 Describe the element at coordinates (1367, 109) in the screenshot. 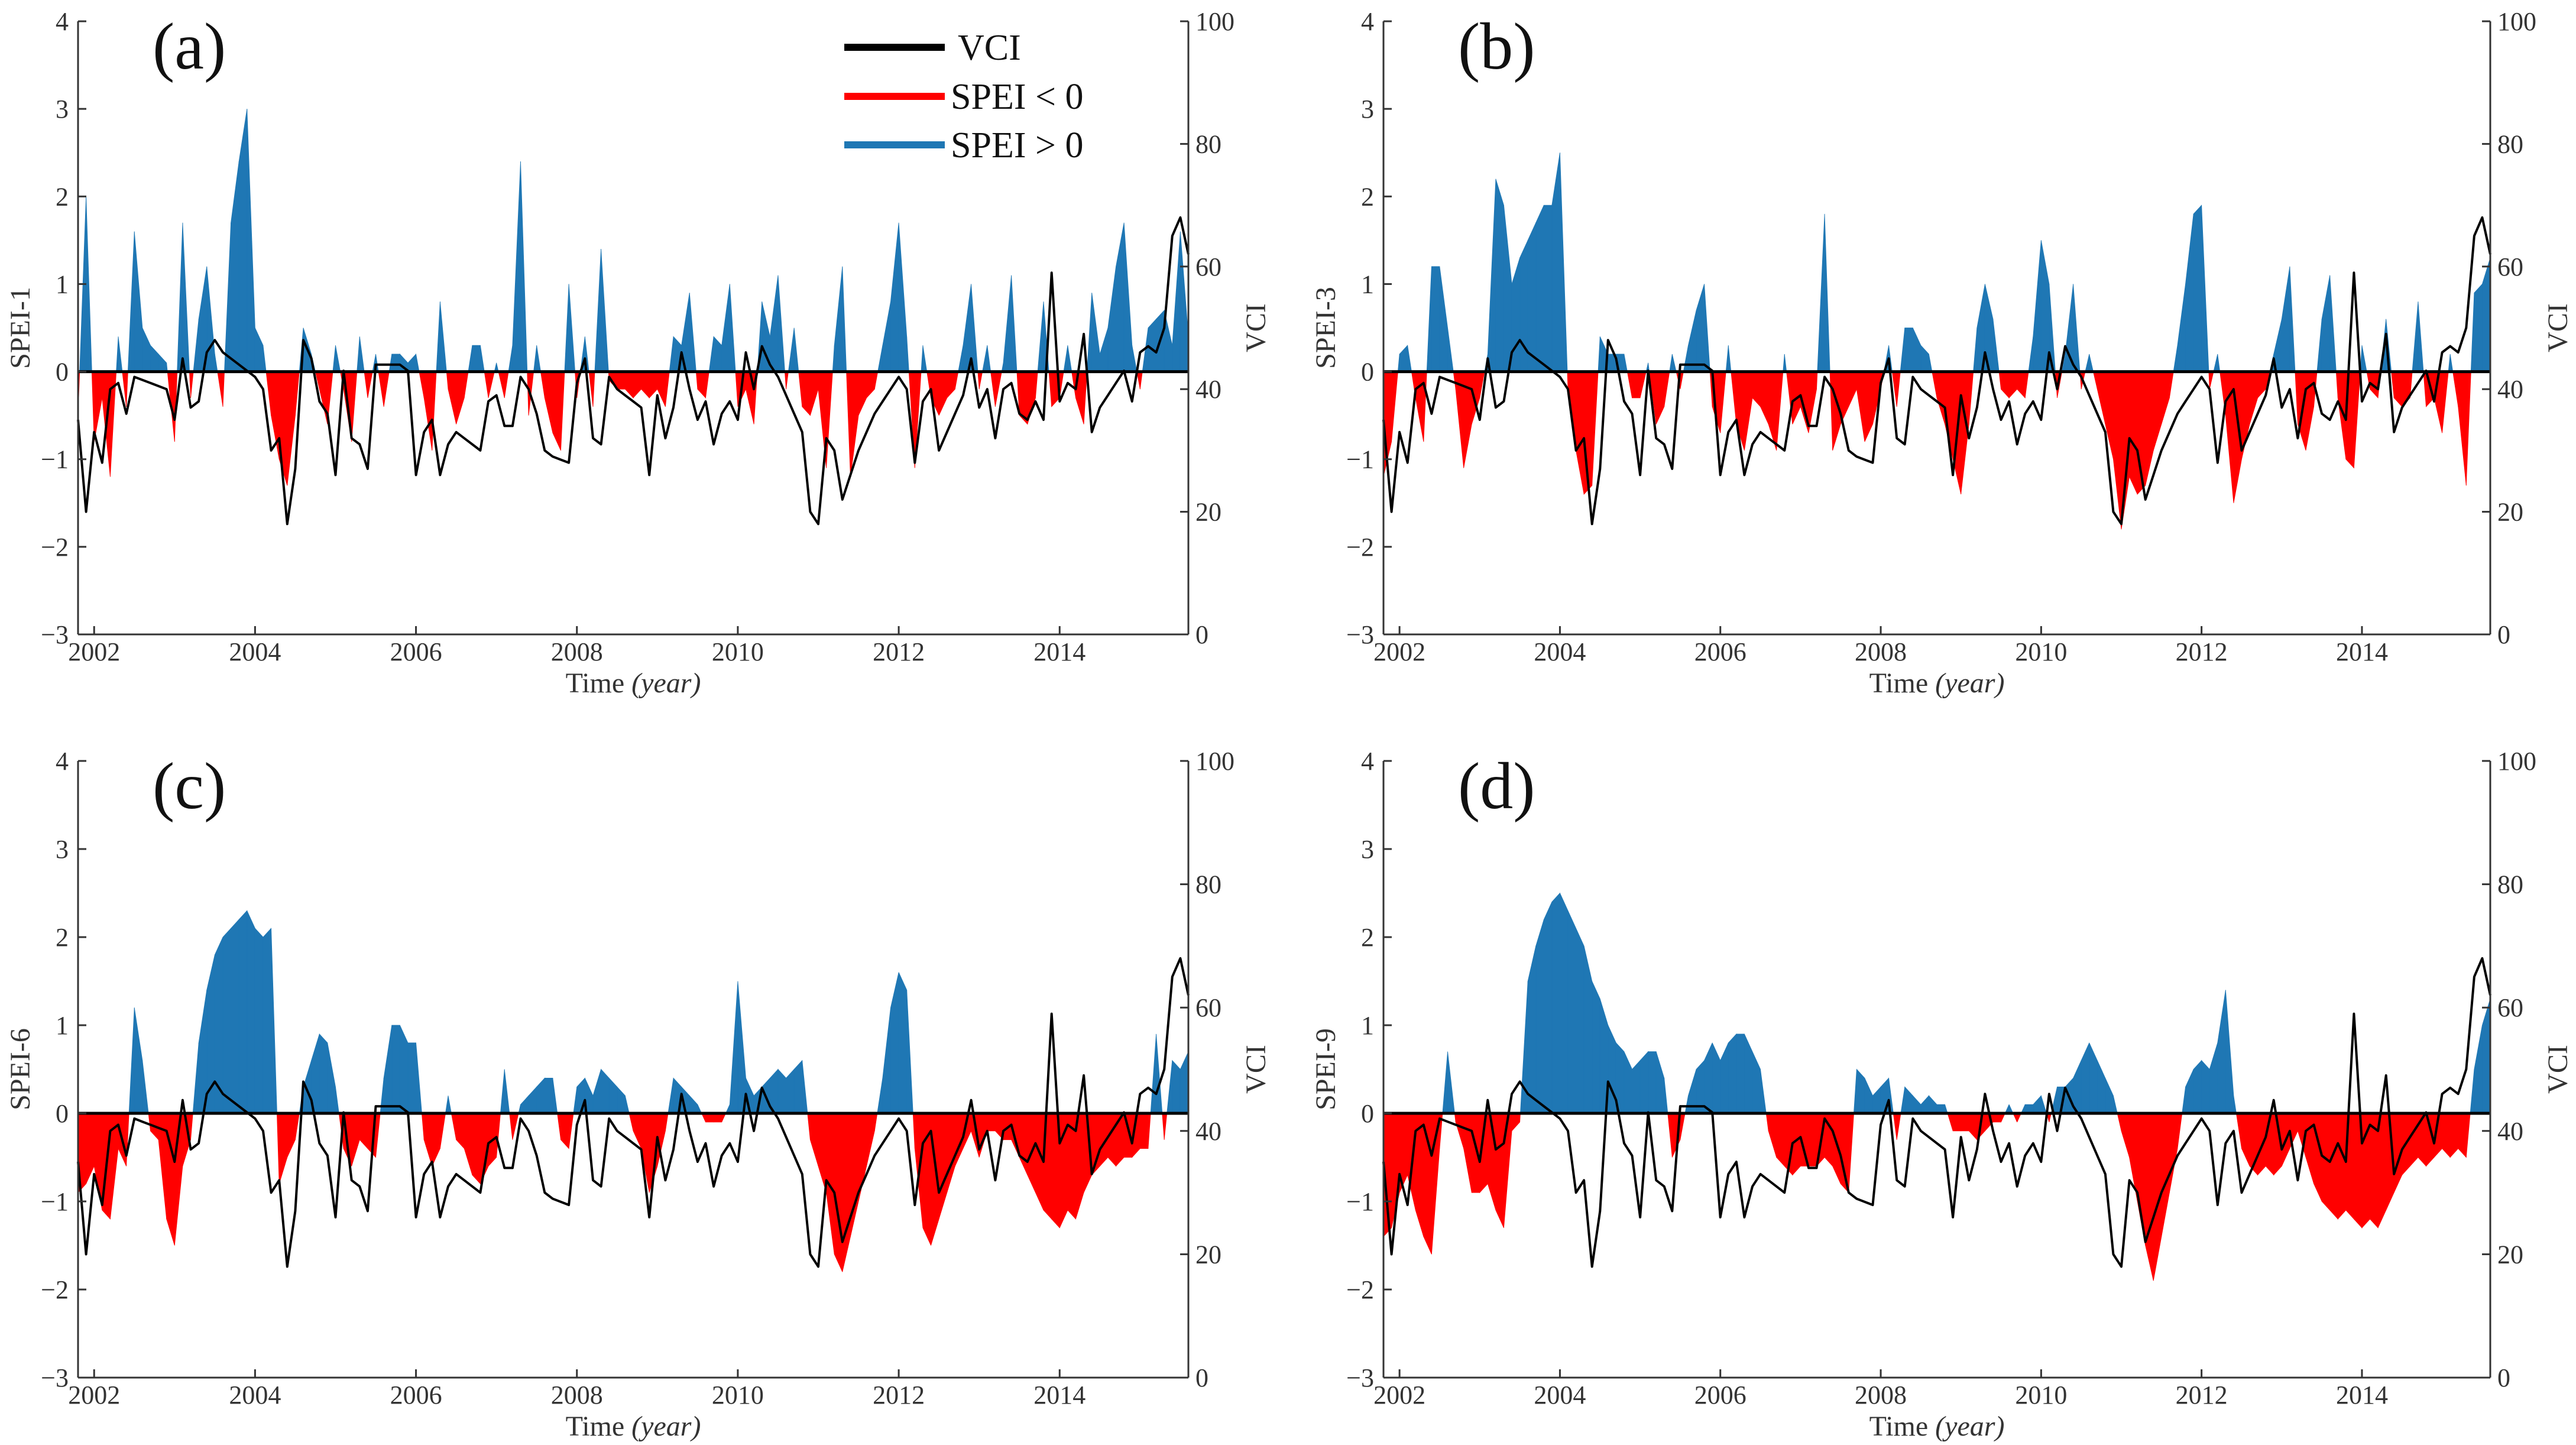

I see `left-tick-label: 3` at that location.